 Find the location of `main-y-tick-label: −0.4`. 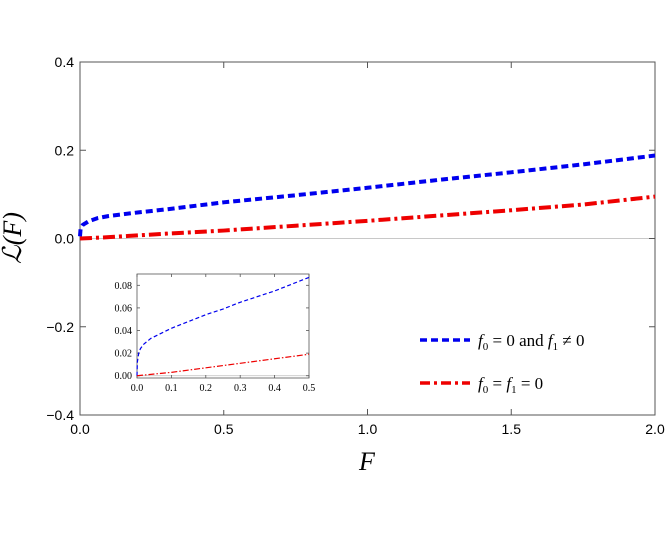

main-y-tick-label: −0.4 is located at coordinates (60, 415).